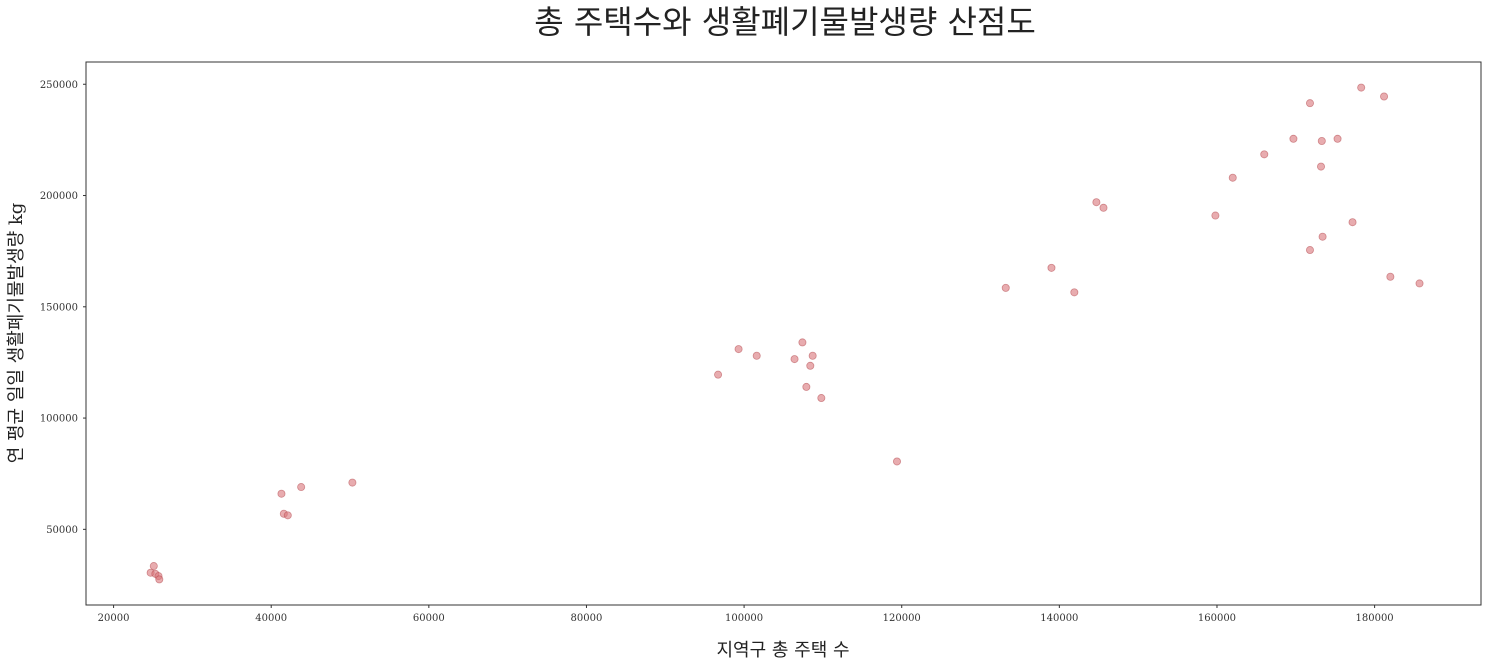 The image size is (1487, 668). What do you see at coordinates (782, 650) in the screenshot?
I see `x-axis-label: 지역구 총 주택 수` at bounding box center [782, 650].